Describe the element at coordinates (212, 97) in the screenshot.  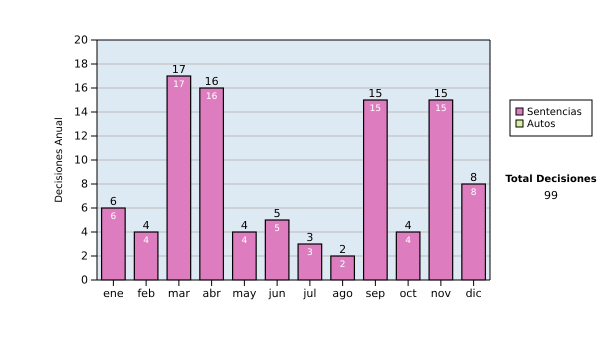
I see `data-label: 16` at that location.